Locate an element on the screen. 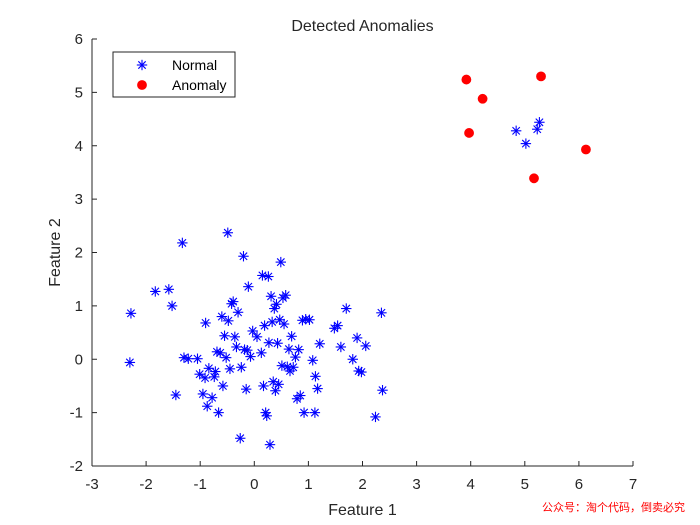  legend-marker-normal is located at coordinates (142, 65).